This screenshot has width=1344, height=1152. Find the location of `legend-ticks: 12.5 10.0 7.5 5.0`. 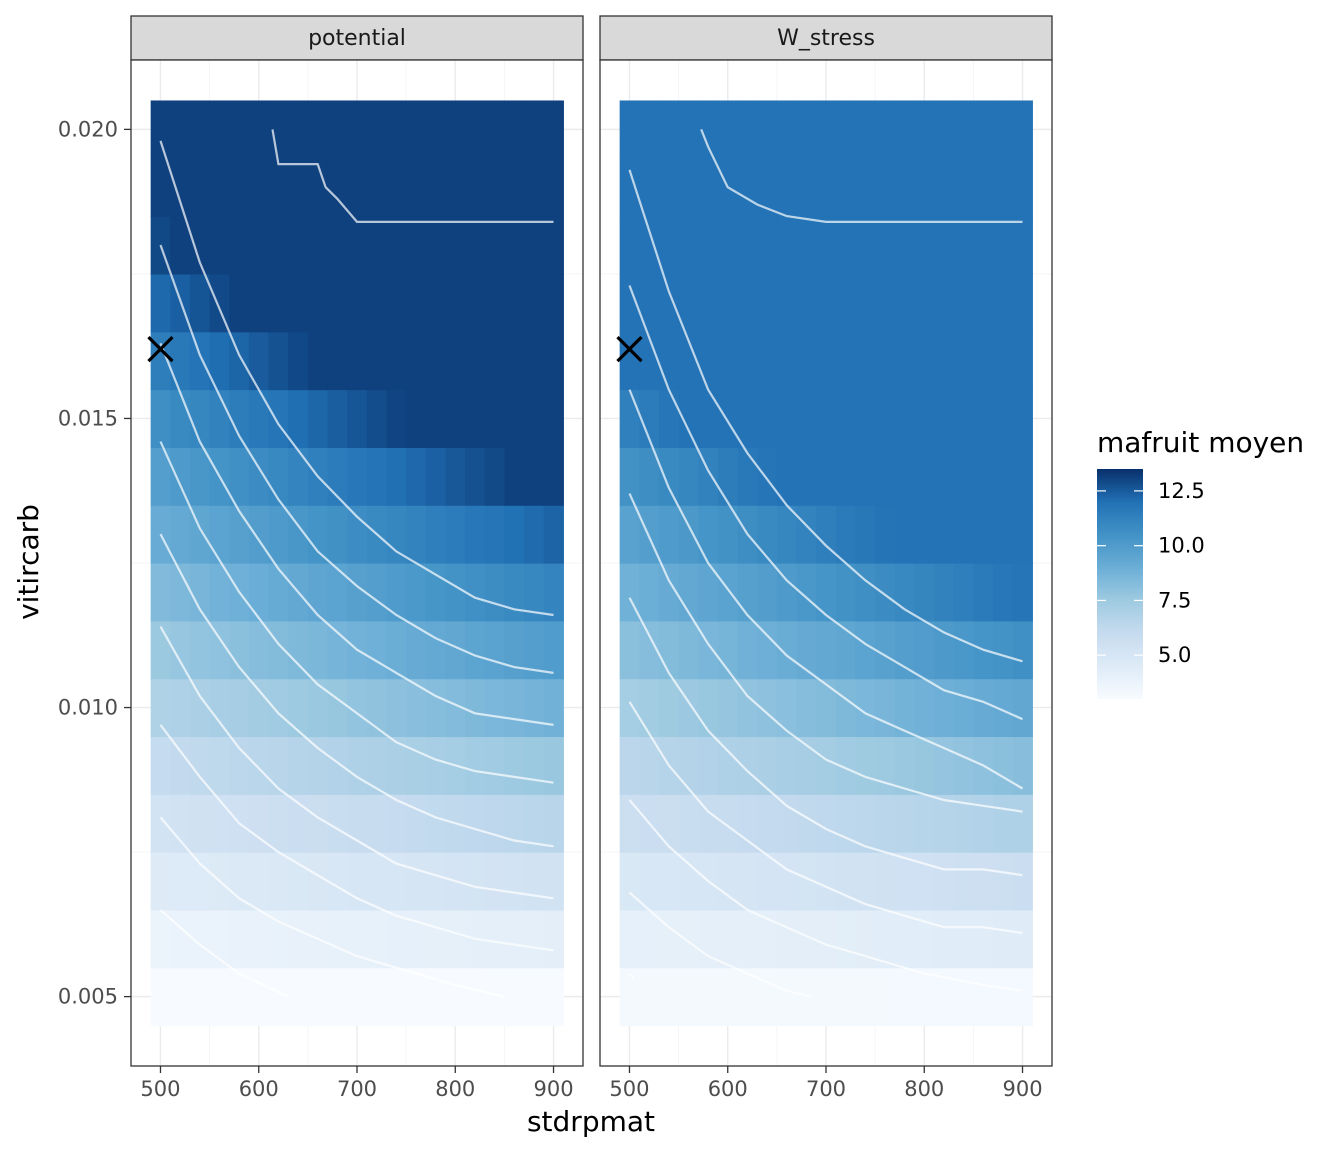

legend-ticks: 12.5 10.0 7.5 5.0 is located at coordinates (1151, 573).